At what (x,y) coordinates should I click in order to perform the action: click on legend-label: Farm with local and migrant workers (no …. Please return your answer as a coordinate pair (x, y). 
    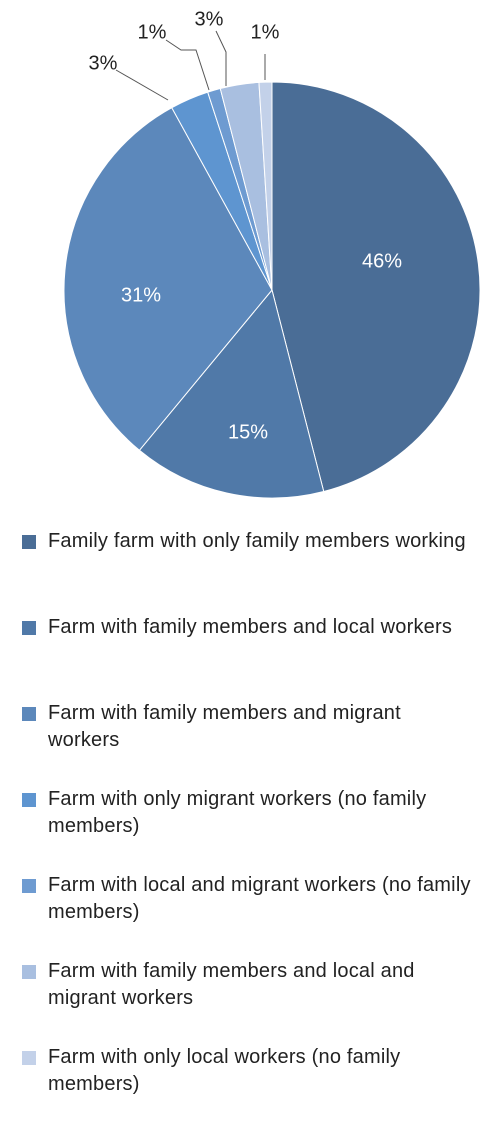
    Looking at the image, I should click on (259, 898).